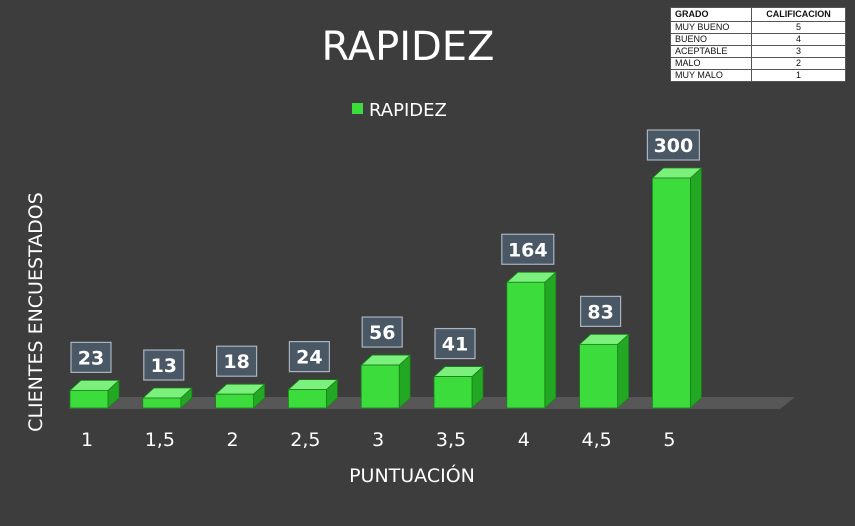  What do you see at coordinates (87, 440) in the screenshot?
I see `x-tick-label: 1` at bounding box center [87, 440].